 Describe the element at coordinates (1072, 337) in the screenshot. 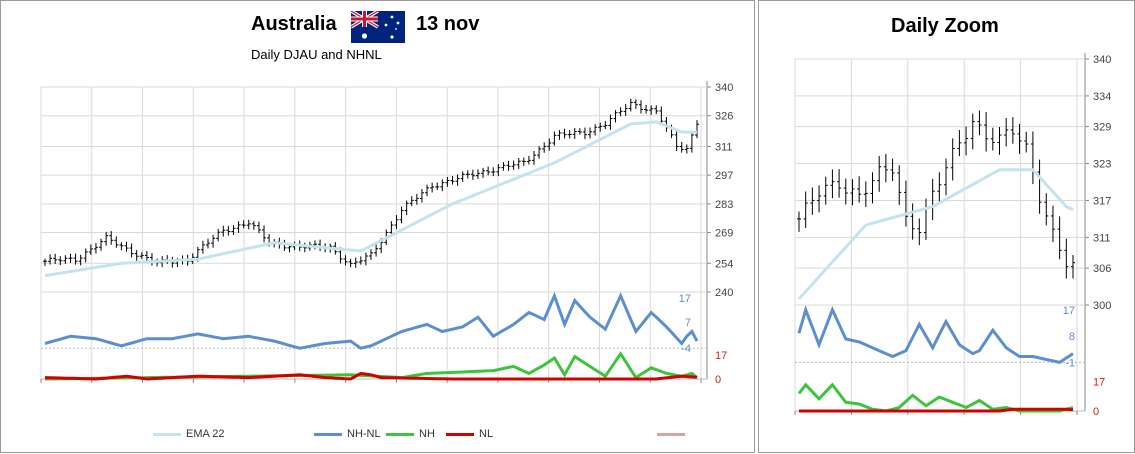

I see `nhnl-axis-label: 8` at that location.